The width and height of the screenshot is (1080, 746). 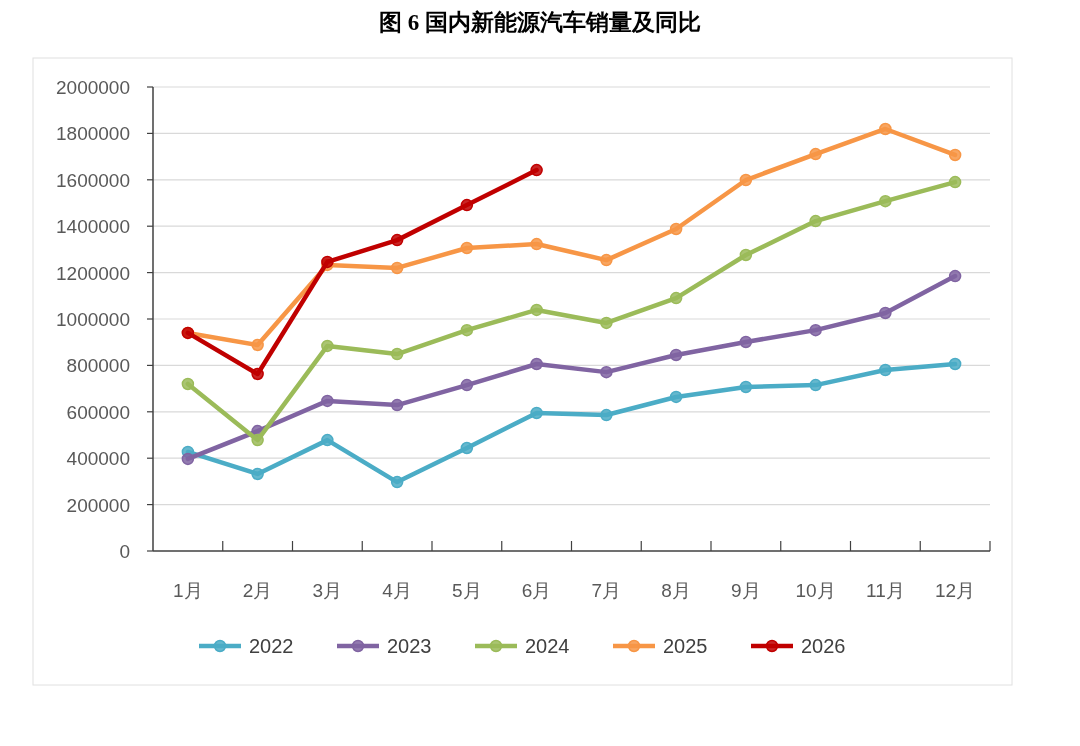 I want to click on x-tick-label: 9月, so click(x=746, y=590).